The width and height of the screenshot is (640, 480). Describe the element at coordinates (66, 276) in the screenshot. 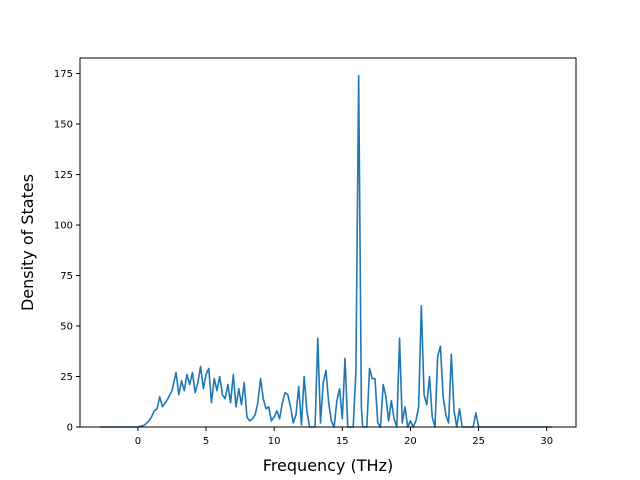

I see `y-tick-label: 75` at that location.